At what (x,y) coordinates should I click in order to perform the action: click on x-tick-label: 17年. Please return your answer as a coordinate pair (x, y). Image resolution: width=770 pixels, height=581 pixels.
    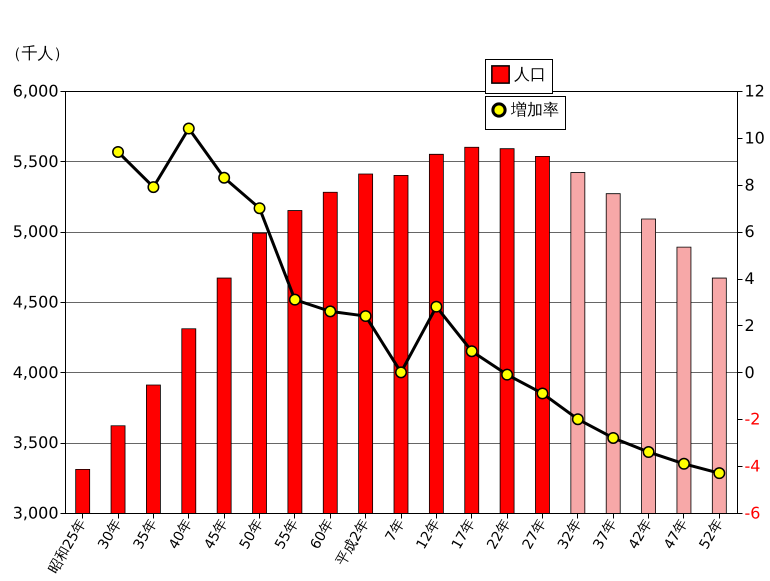
    Looking at the image, I should click on (463, 534).